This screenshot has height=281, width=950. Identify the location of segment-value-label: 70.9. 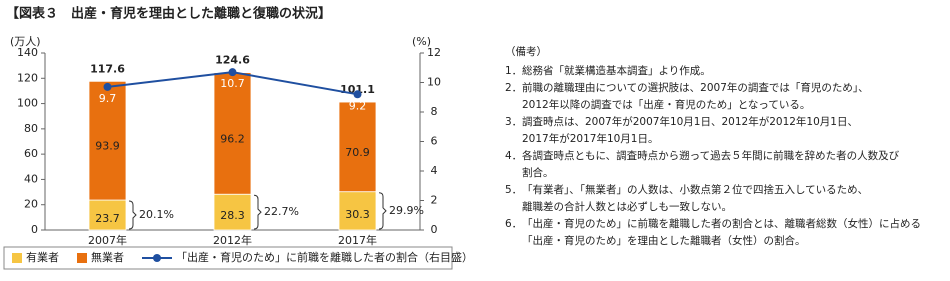
(357, 152).